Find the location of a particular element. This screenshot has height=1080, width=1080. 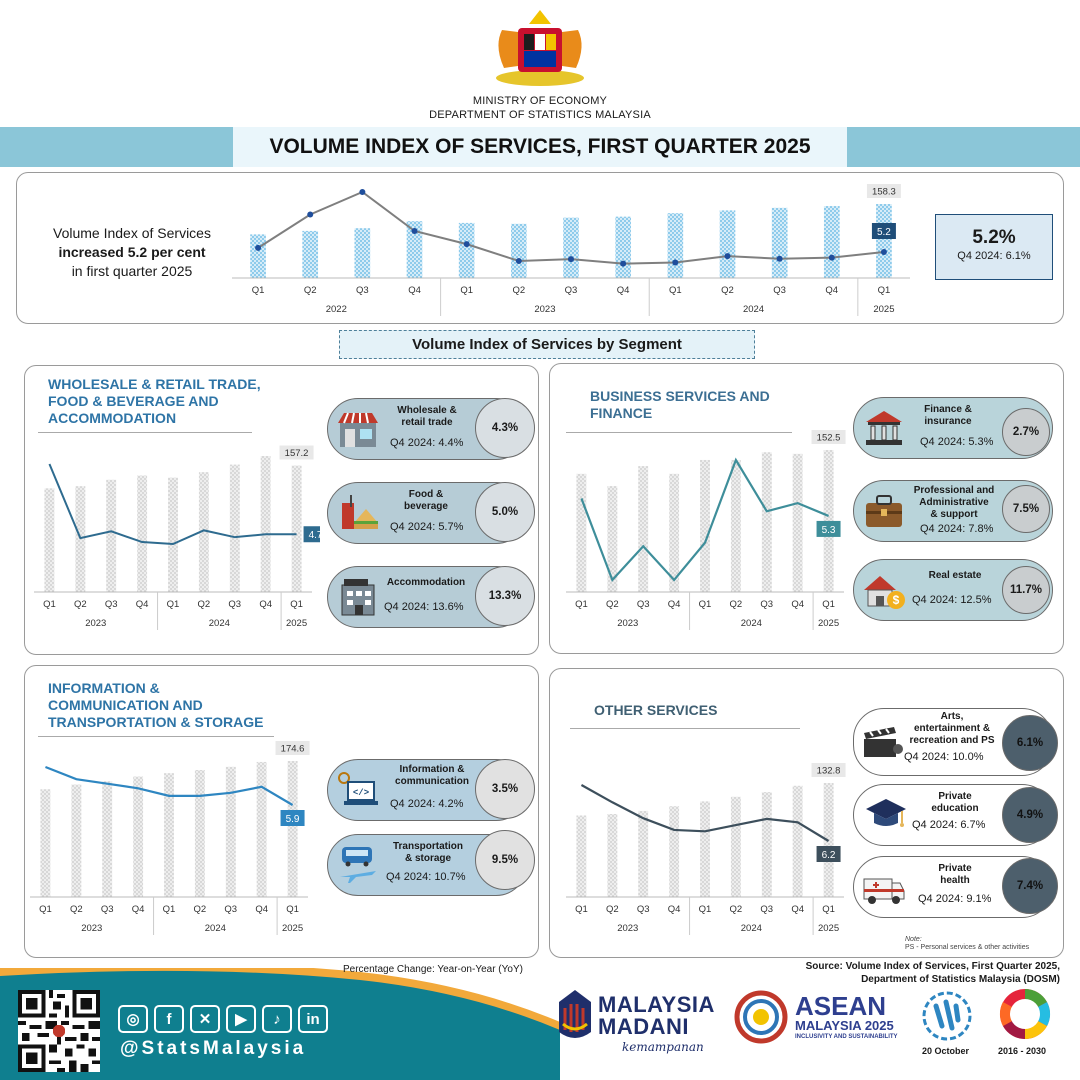

pill-previous: Q4 2024: 10.0% is located at coordinates (944, 757).